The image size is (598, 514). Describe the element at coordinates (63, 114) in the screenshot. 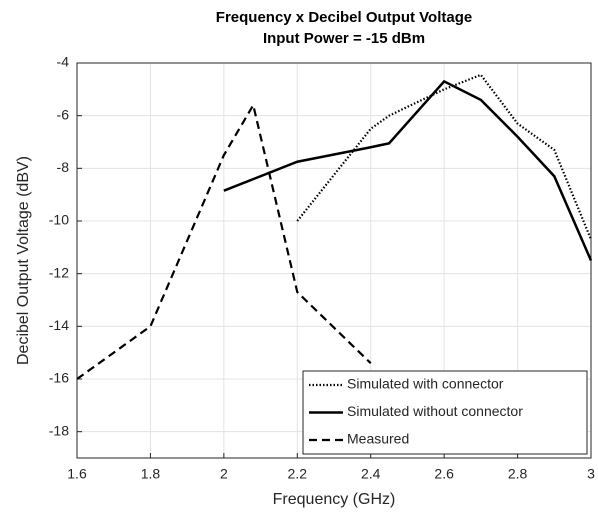

I see `y-tick-label: -6` at that location.